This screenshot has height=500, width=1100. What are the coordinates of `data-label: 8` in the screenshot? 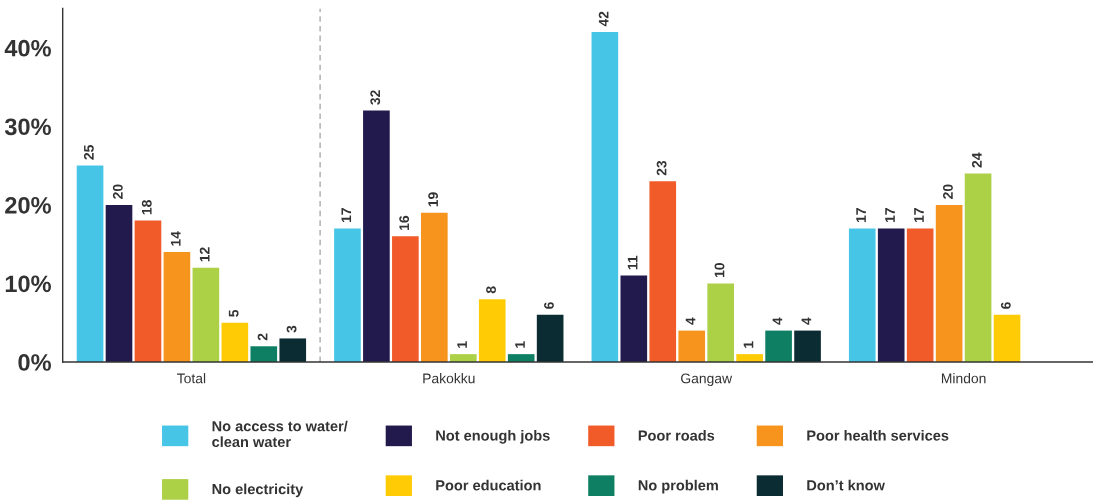 It's located at (491, 290).